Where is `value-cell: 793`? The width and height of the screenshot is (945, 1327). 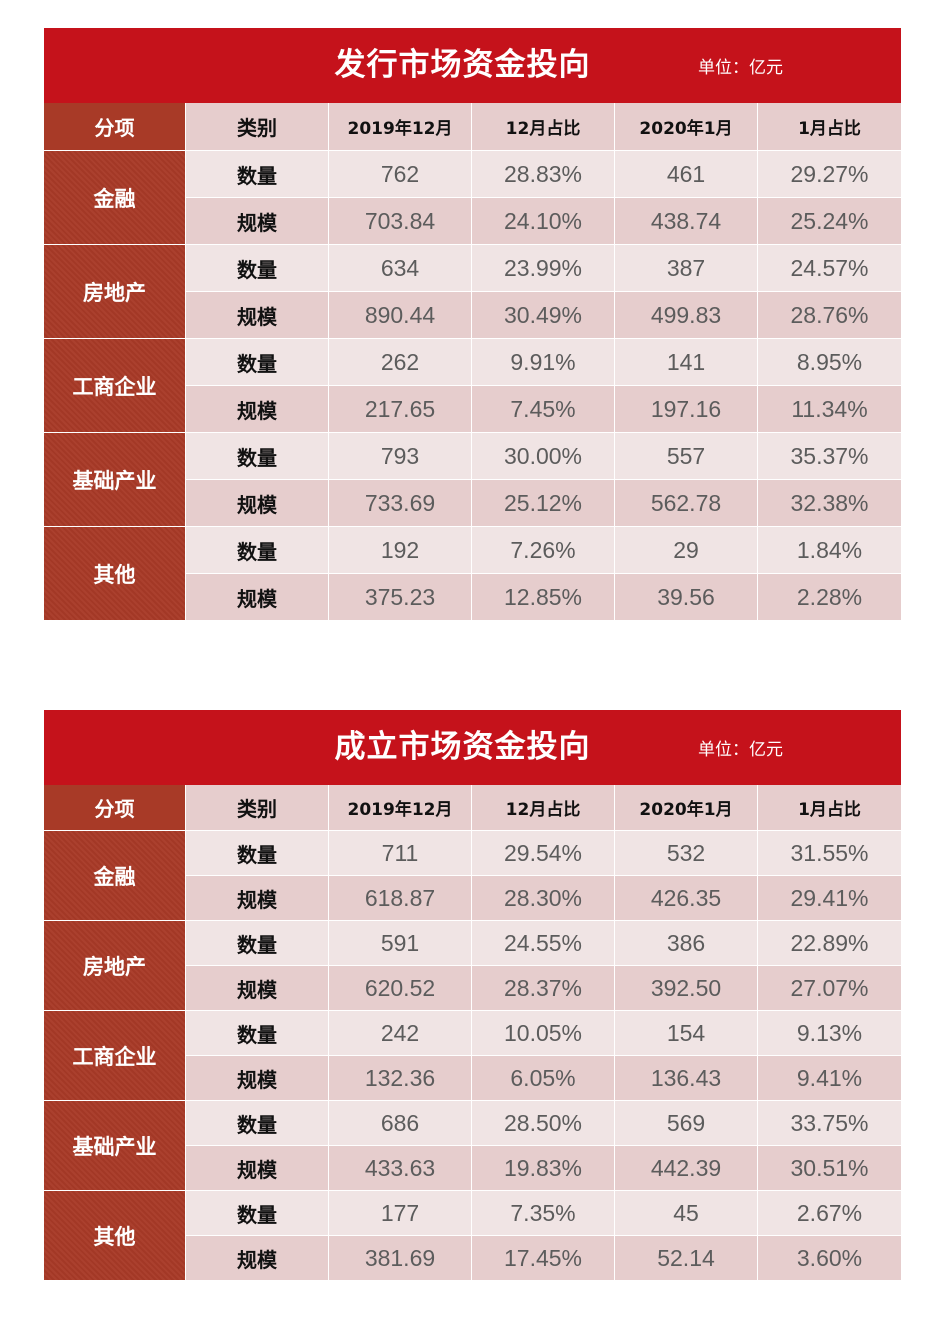
value-cell: 793 is located at coordinates (400, 456).